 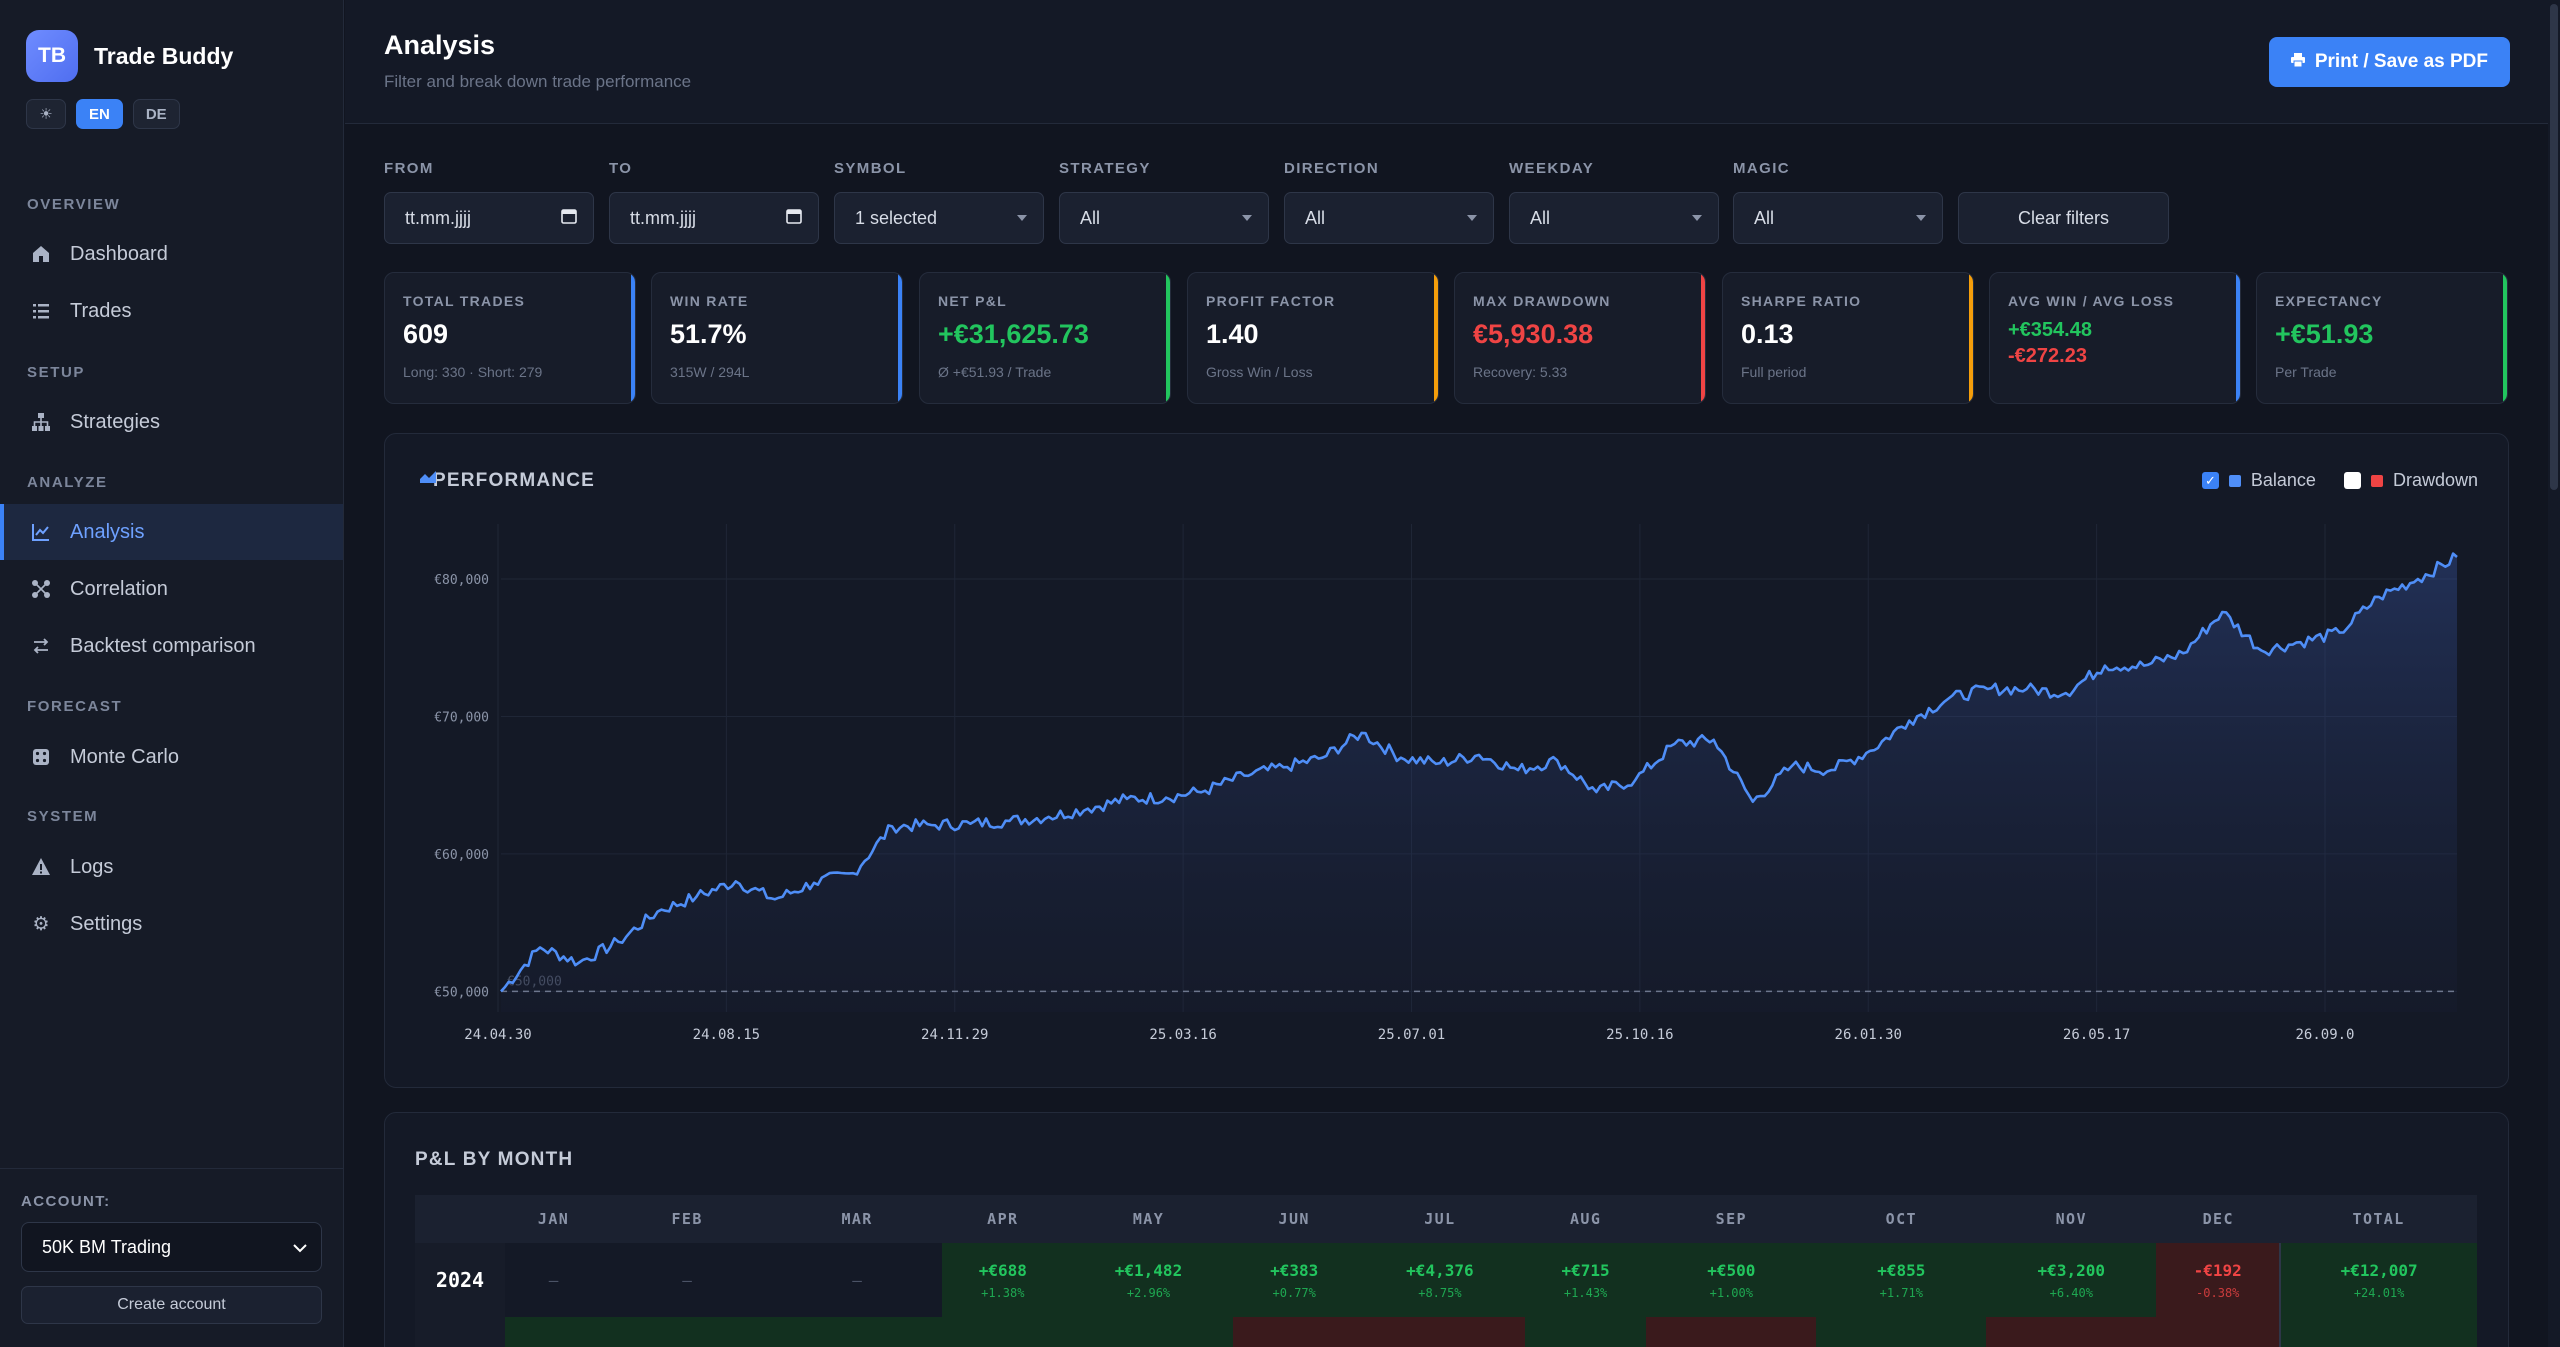 I want to click on sidebar-item-analysis: Analysis, so click(x=171, y=532).